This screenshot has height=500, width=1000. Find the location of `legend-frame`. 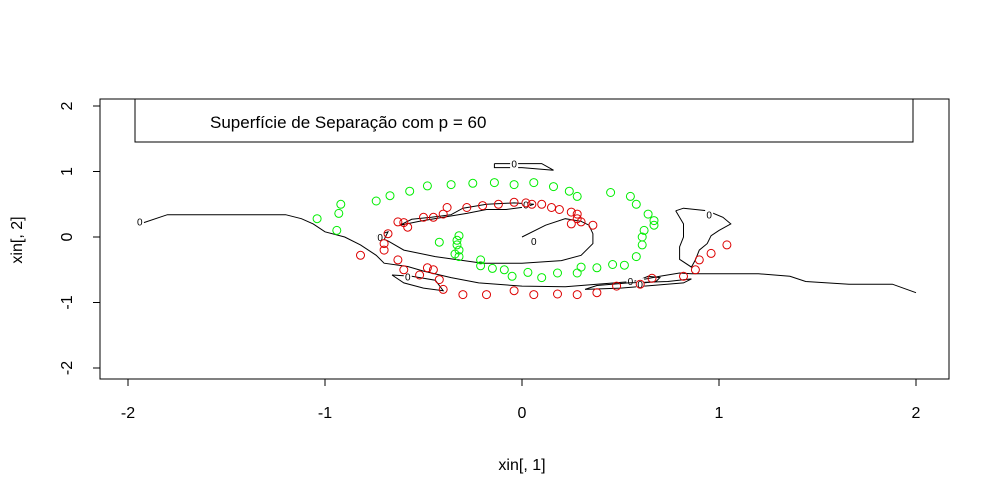

legend-frame is located at coordinates (524, 120).